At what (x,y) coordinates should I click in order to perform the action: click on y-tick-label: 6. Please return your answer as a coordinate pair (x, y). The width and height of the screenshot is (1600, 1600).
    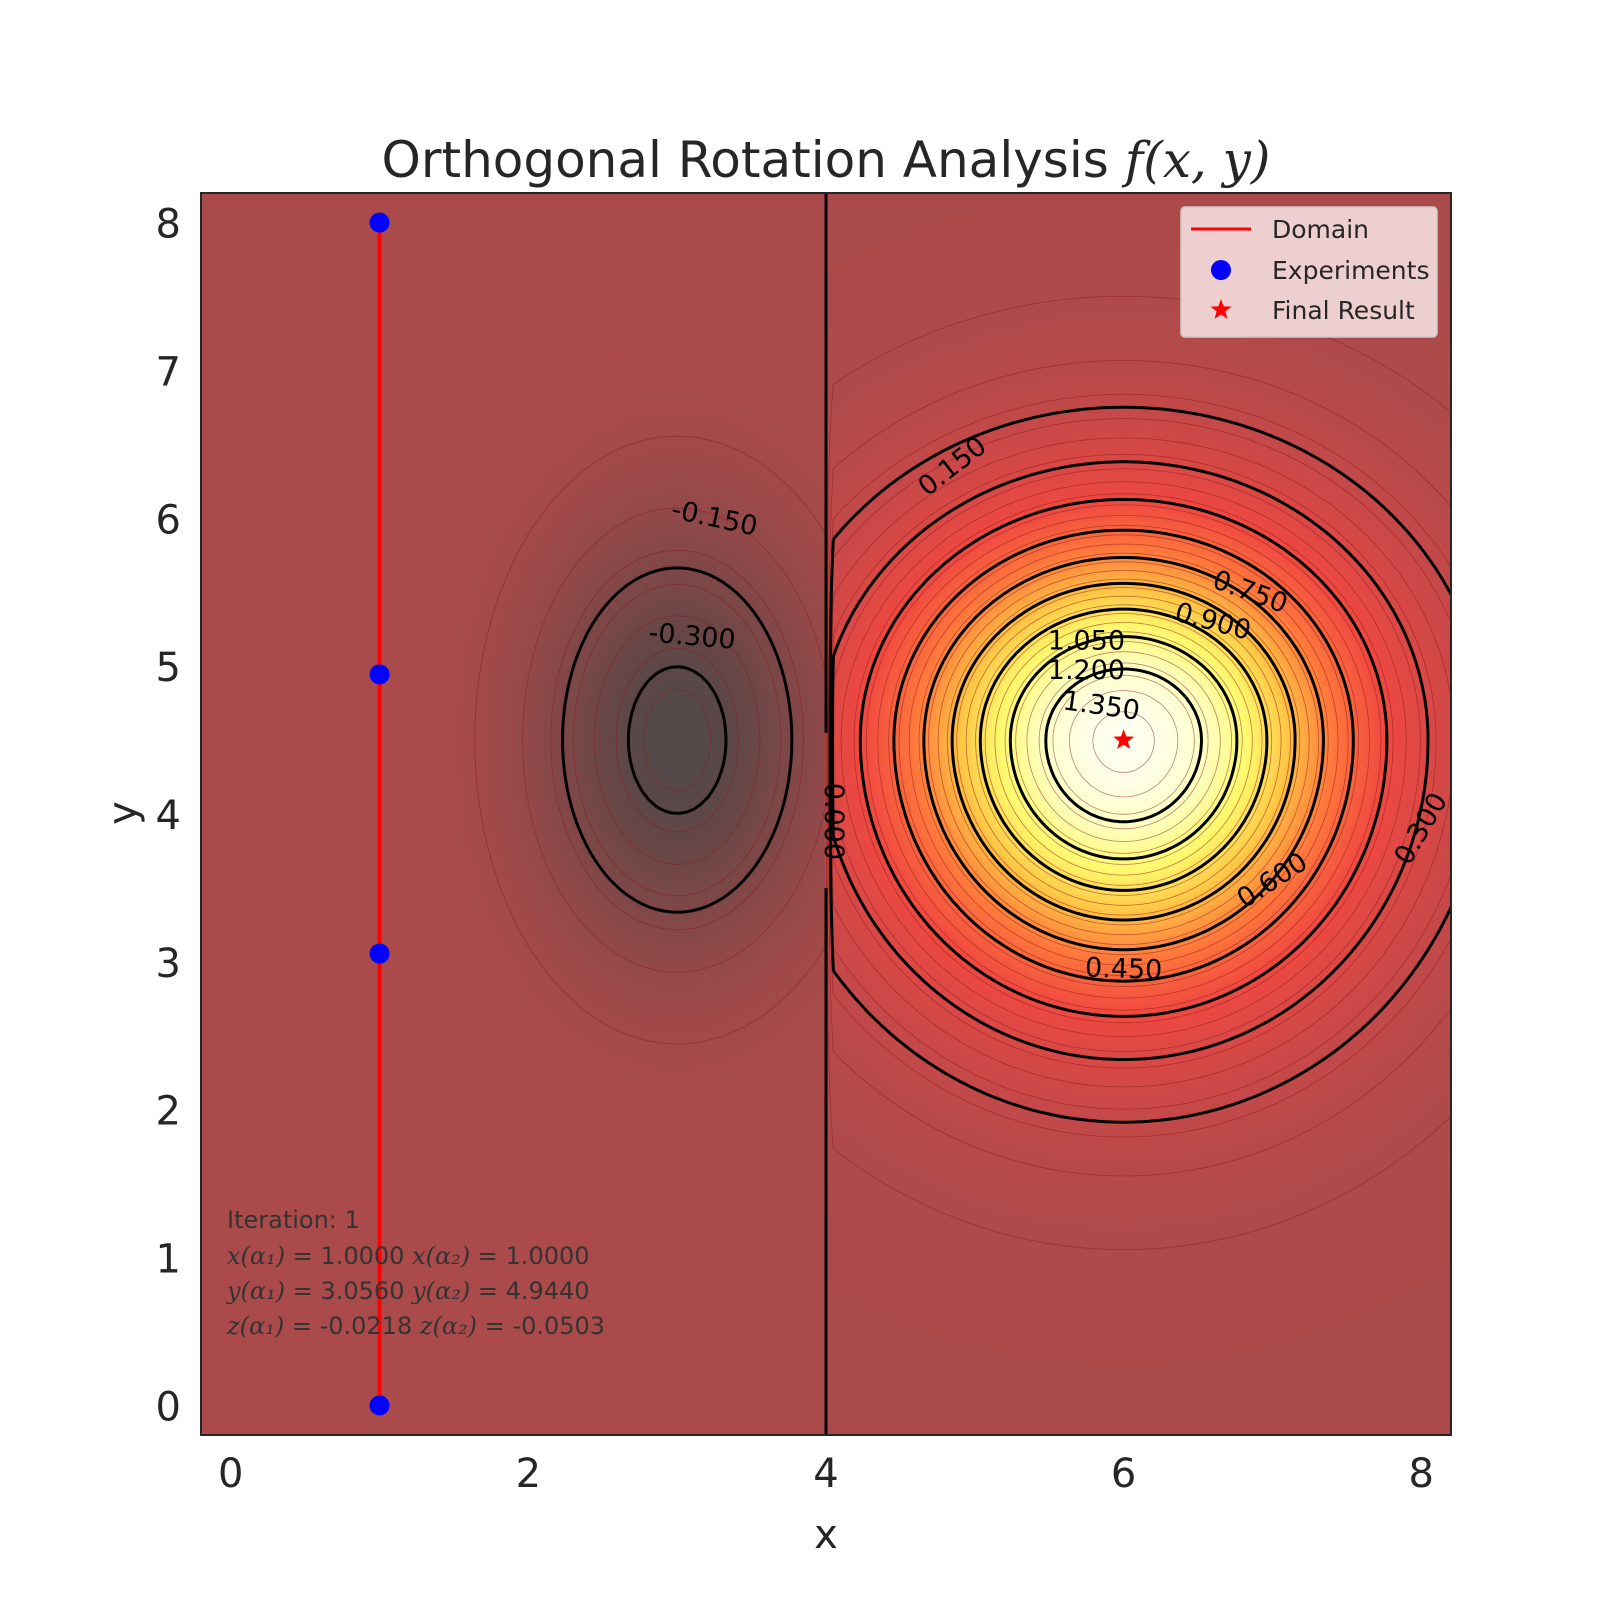
    Looking at the image, I should click on (168, 520).